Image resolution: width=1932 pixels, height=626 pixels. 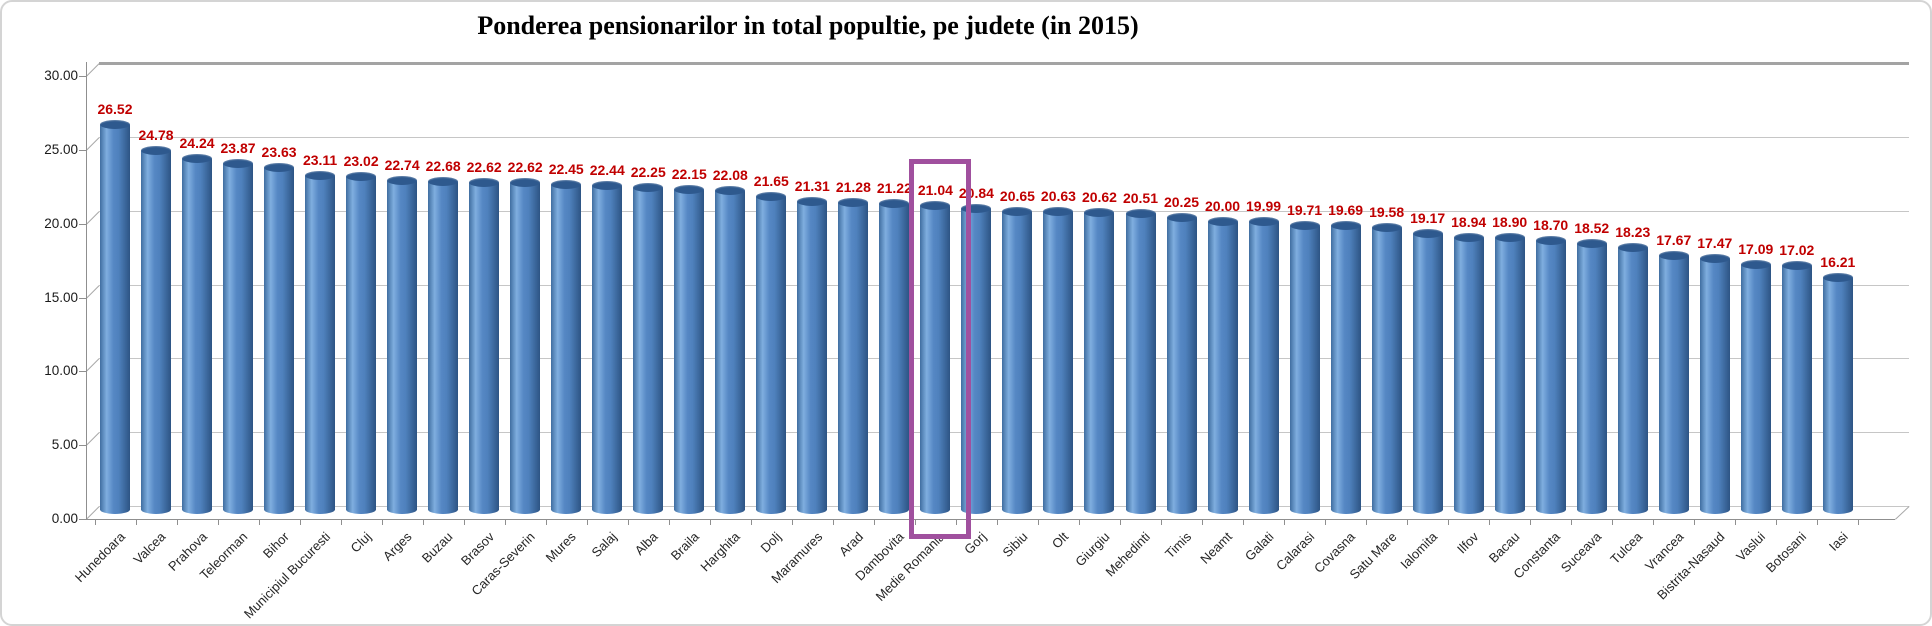 I want to click on bar-value-label: 23.02, so click(x=361, y=160).